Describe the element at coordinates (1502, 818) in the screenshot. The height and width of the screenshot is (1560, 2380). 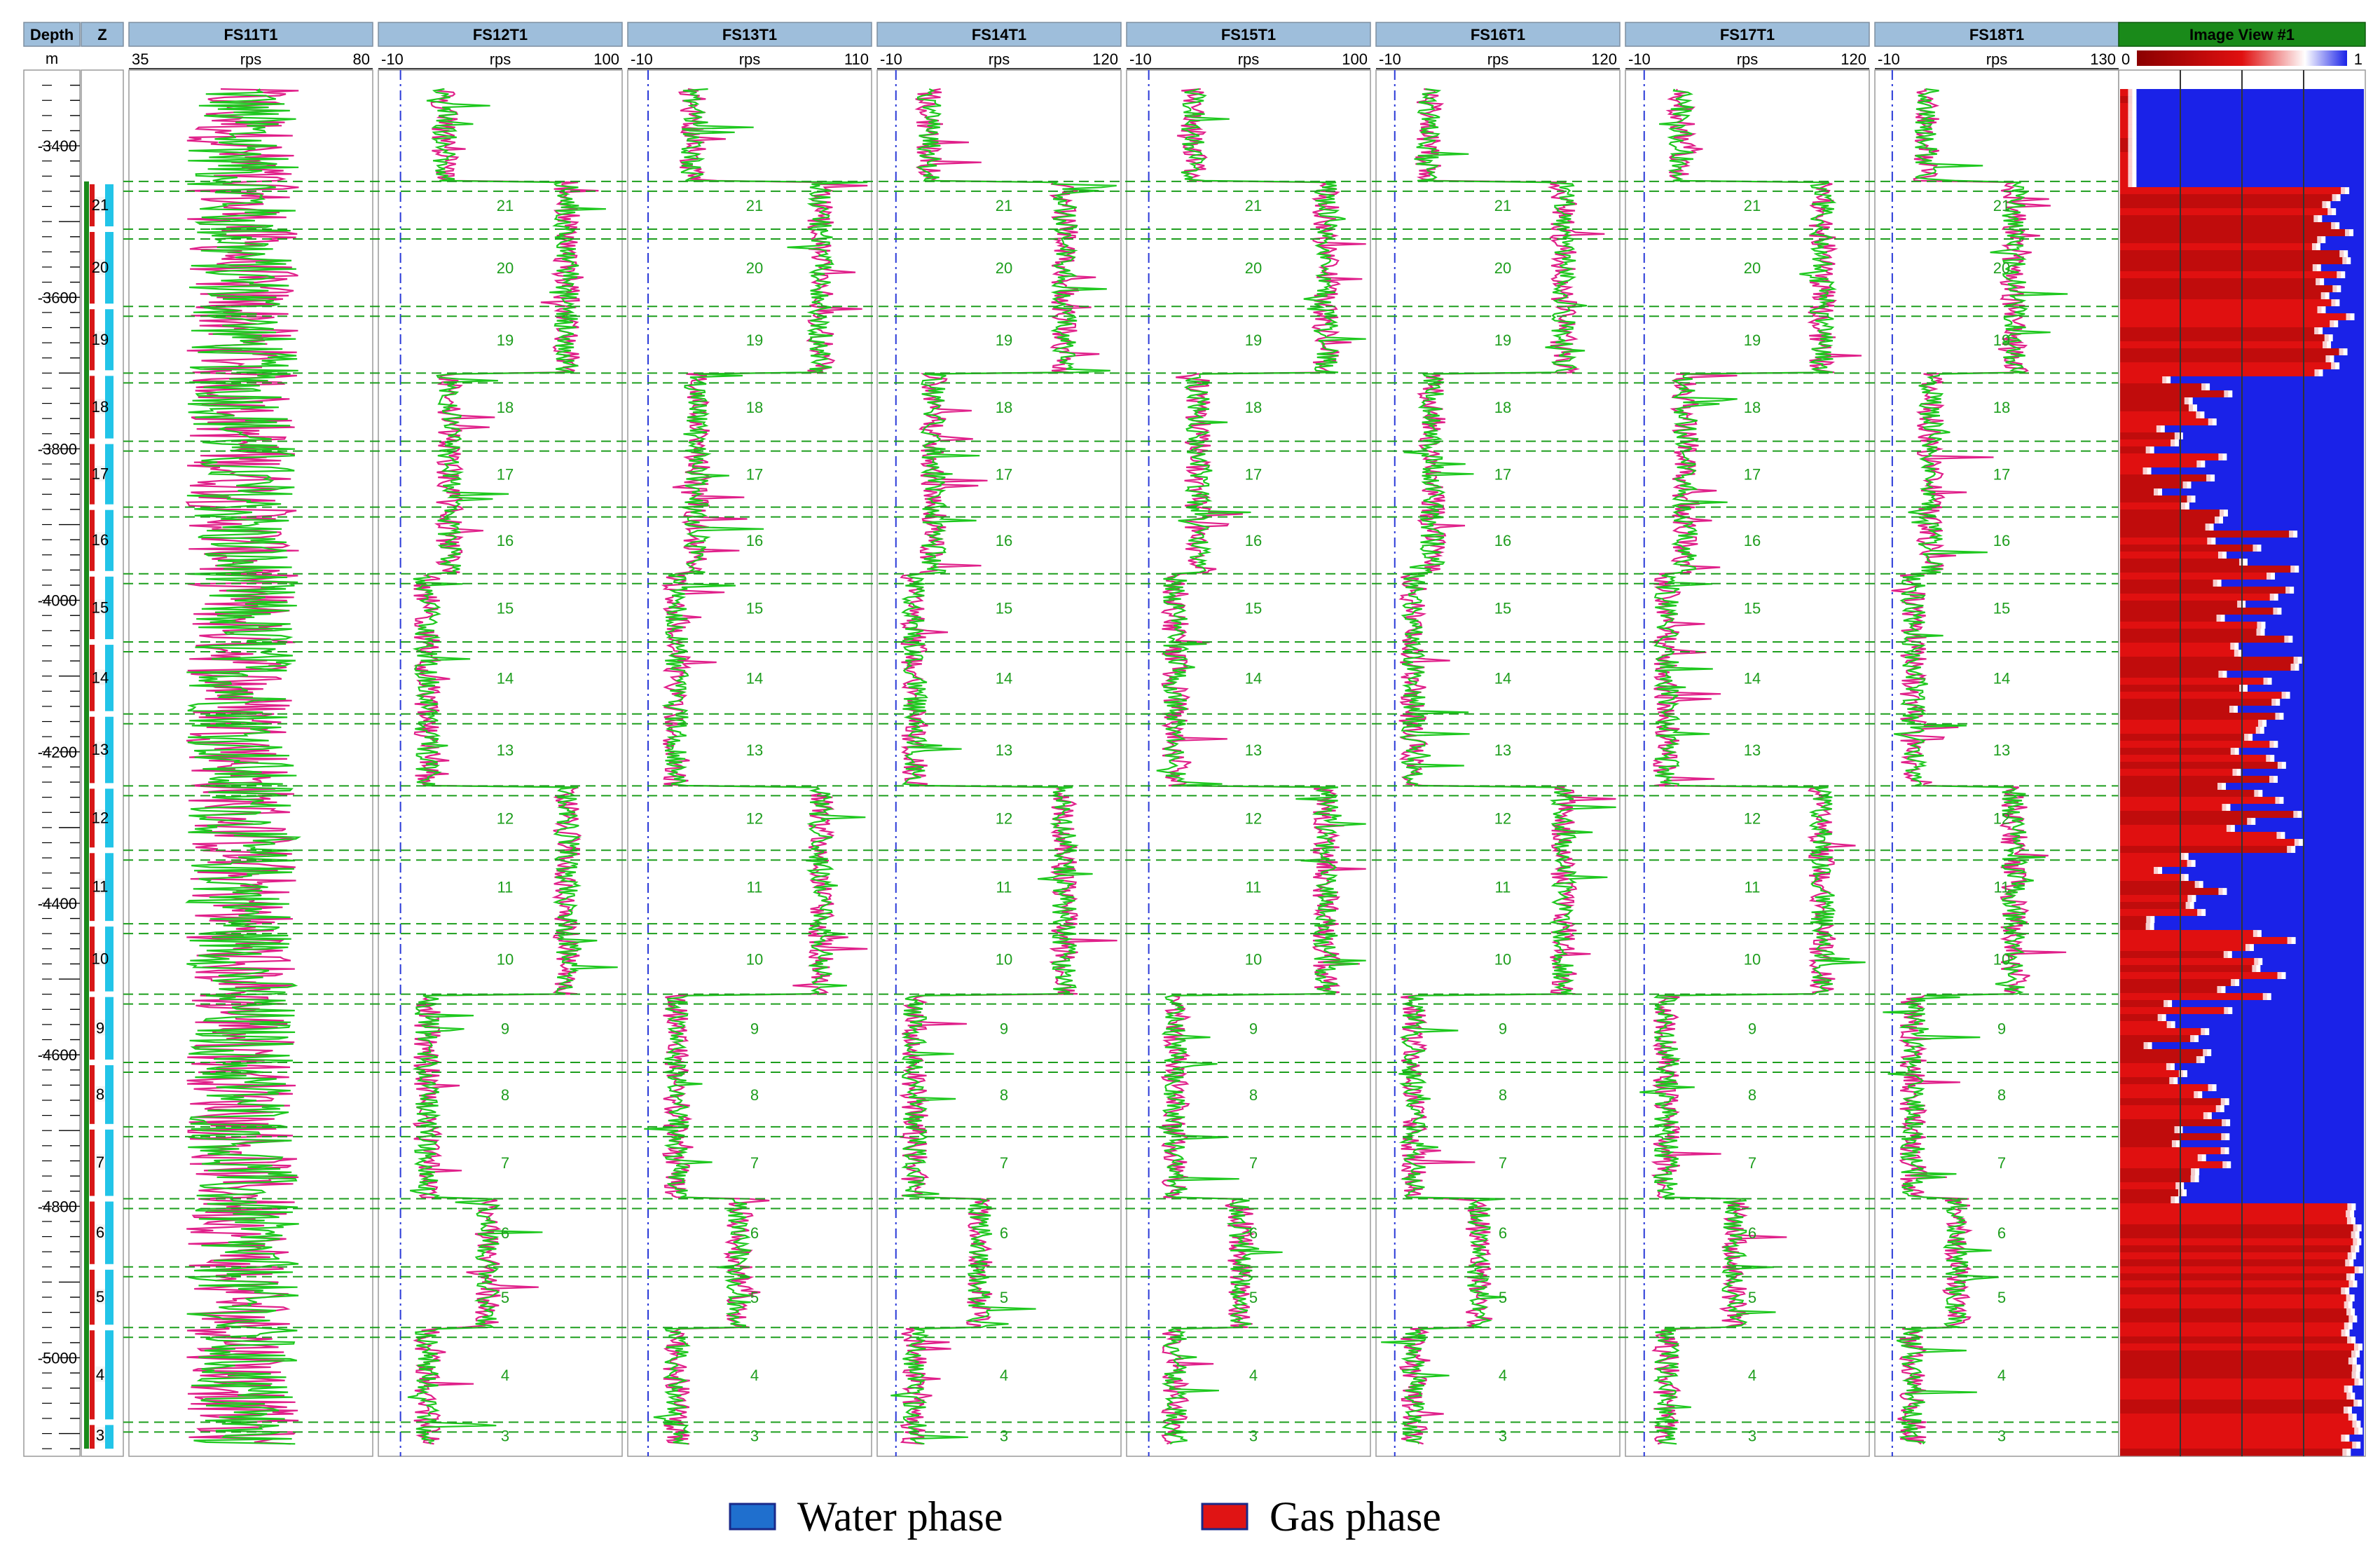
I see `track-zone-label: 12` at that location.